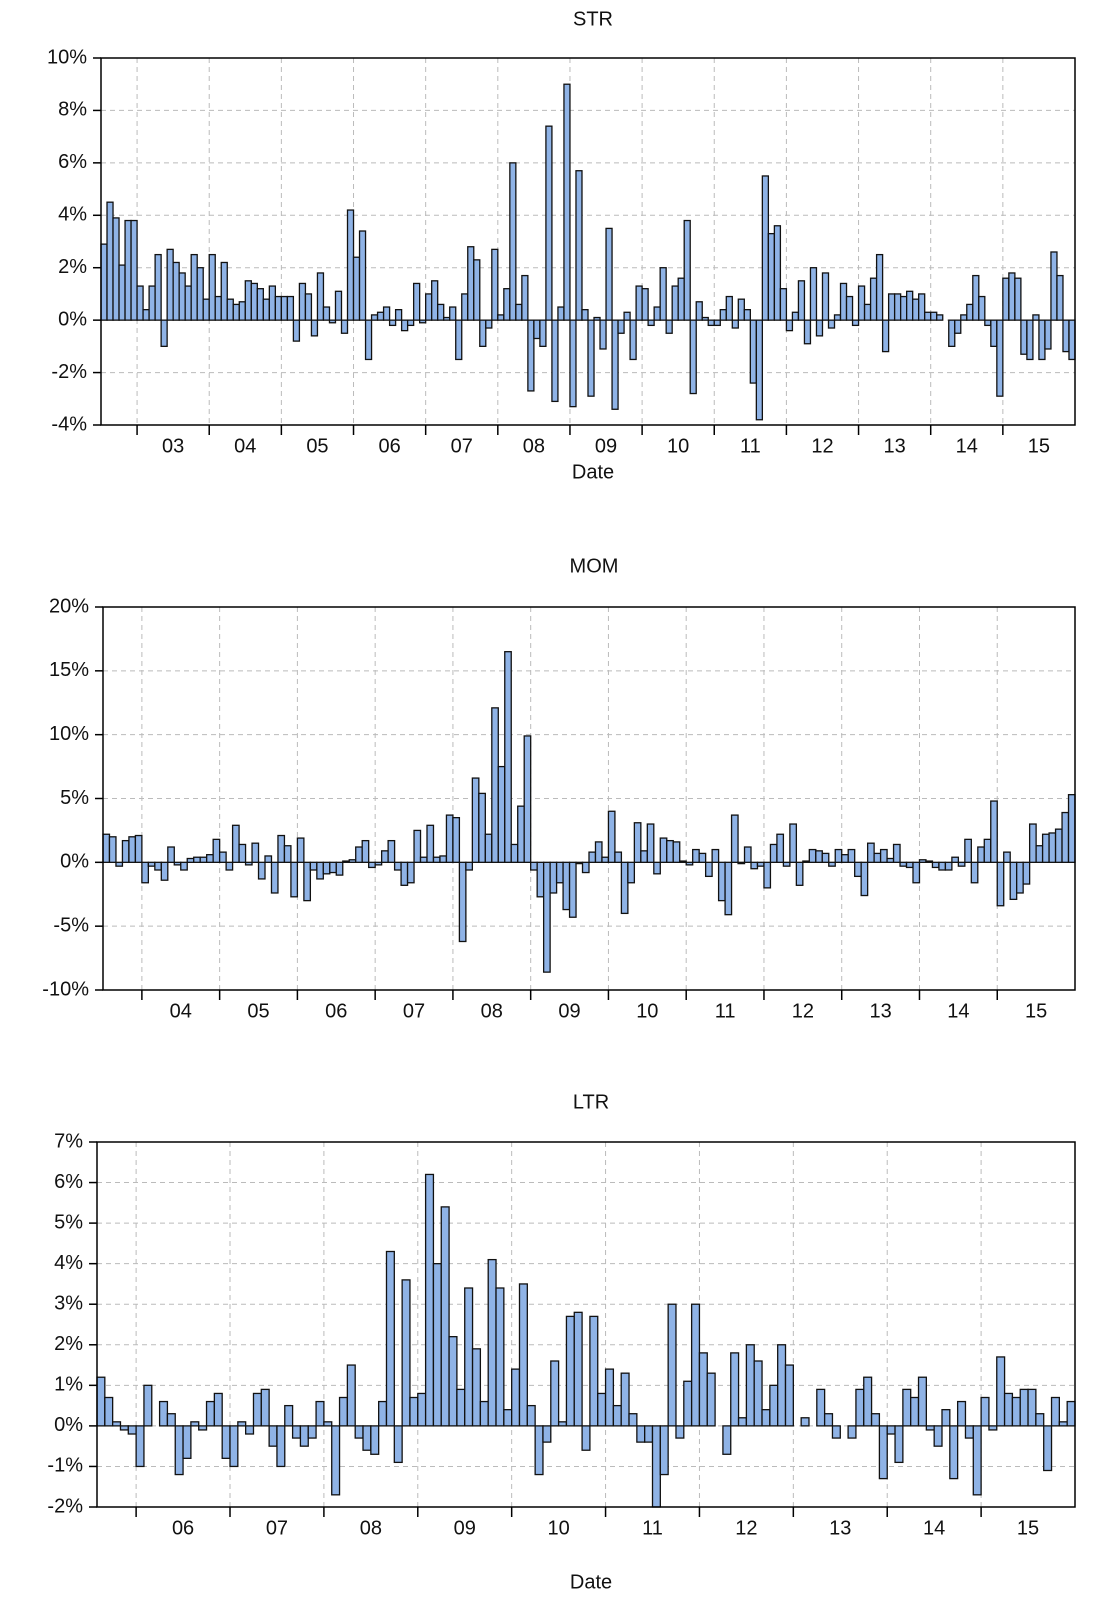 This screenshot has height=1620, width=1111. Describe the element at coordinates (967, 446) in the screenshot. I see `x-tick-label: 14` at that location.